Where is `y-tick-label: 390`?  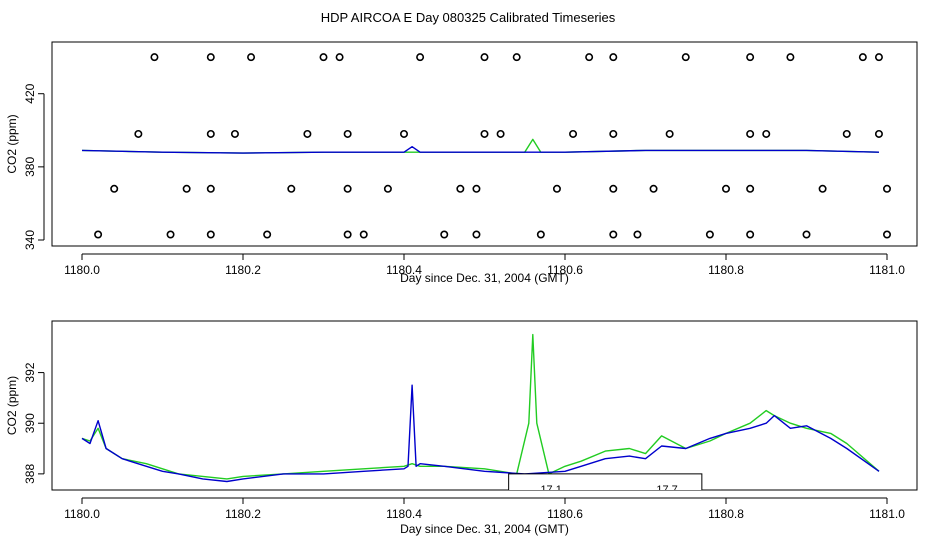 y-tick-label: 390 is located at coordinates (30, 423).